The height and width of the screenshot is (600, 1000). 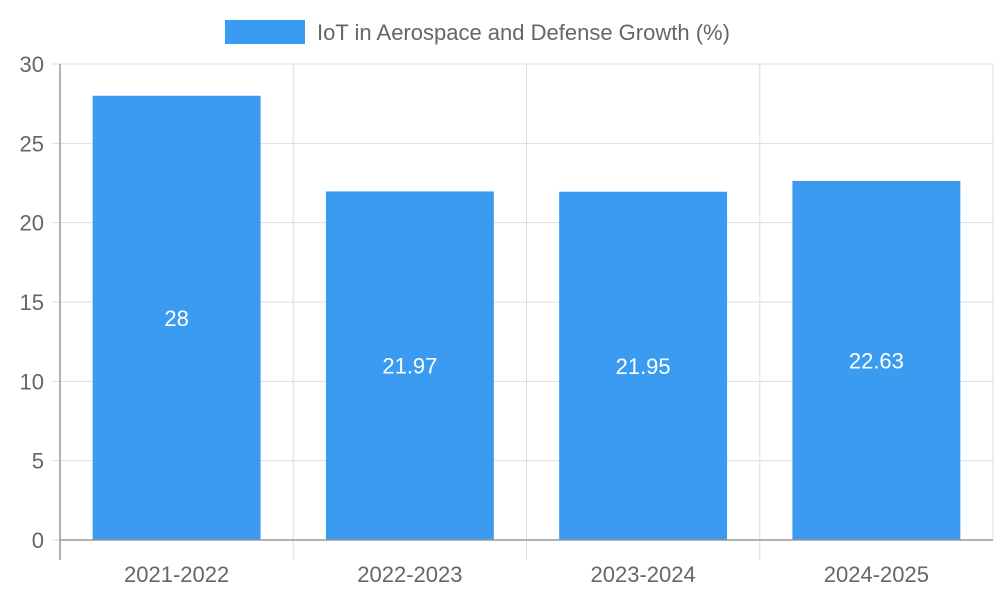 I want to click on x-tick-label: 2021-2022, so click(x=176, y=574).